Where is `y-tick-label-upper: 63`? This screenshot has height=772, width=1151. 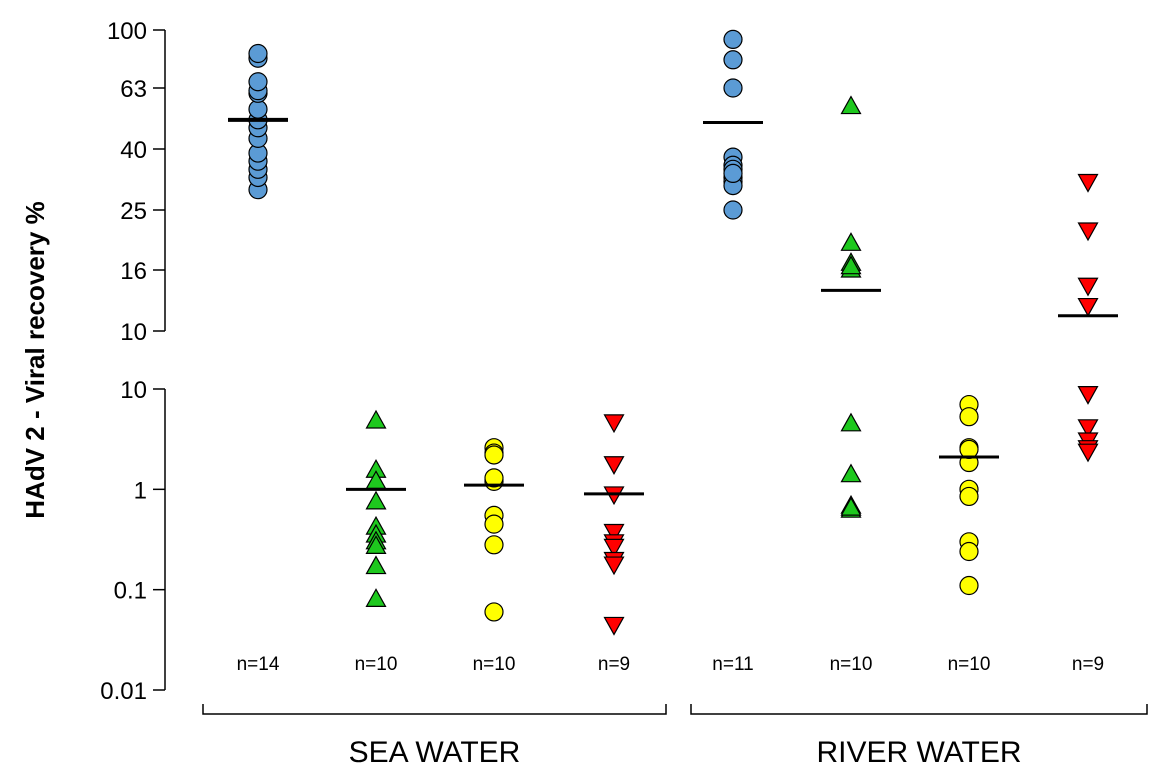
y-tick-label-upper: 63 is located at coordinates (133, 89).